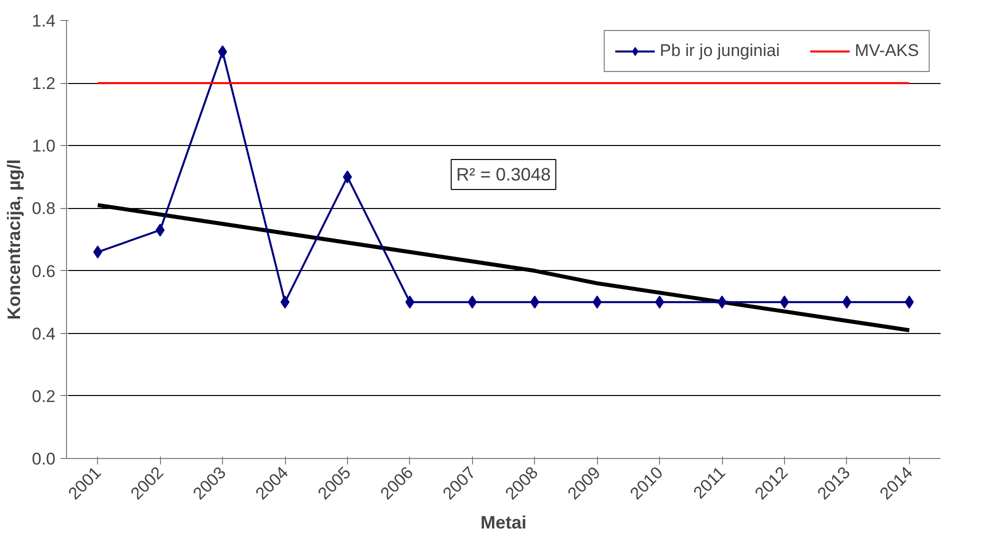 The width and height of the screenshot is (996, 541). What do you see at coordinates (503, 522) in the screenshot?
I see `x-axis-title: Metai` at bounding box center [503, 522].